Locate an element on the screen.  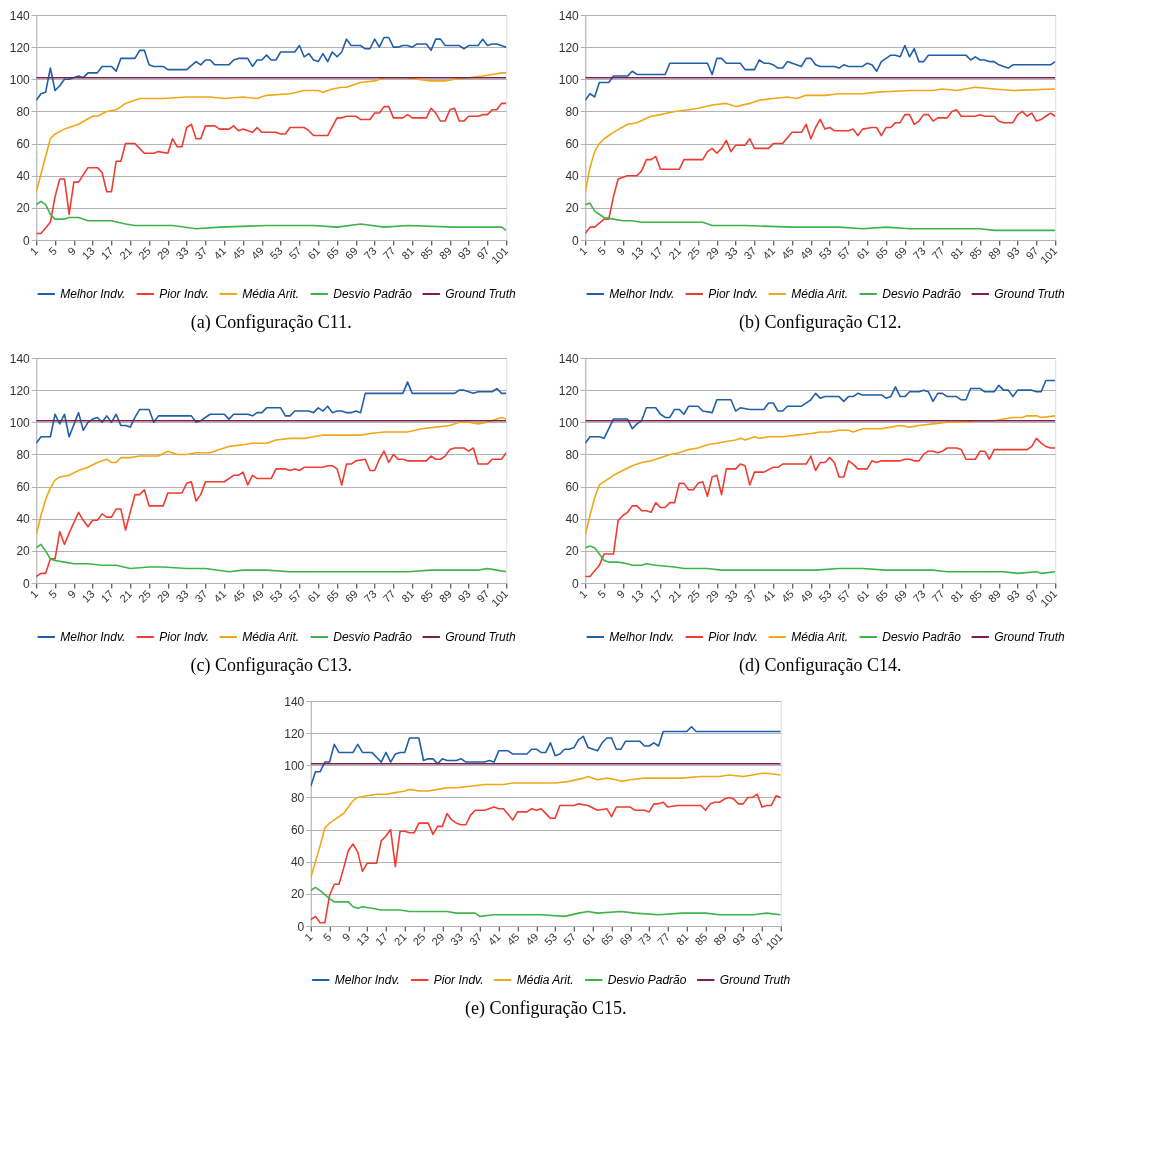
x-tick-label: 17 is located at coordinates (107, 253).